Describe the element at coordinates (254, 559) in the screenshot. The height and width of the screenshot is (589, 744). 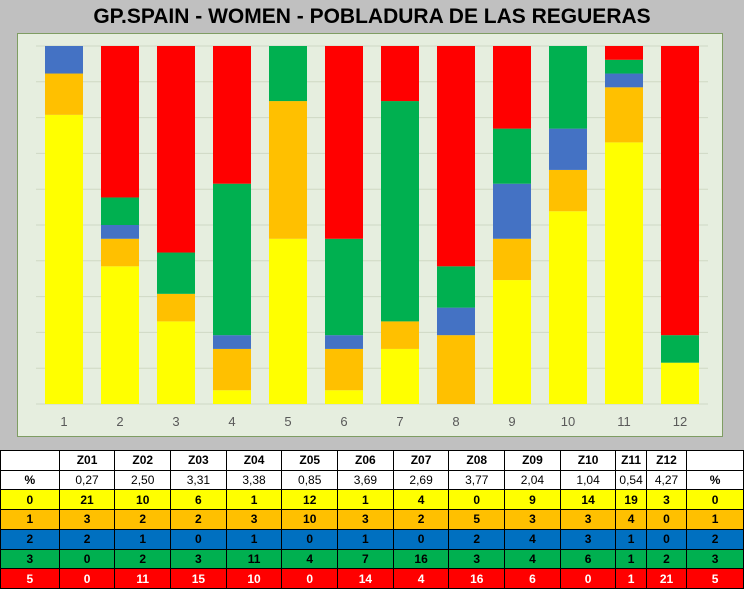
I see `score-count-cell: 11` at that location.